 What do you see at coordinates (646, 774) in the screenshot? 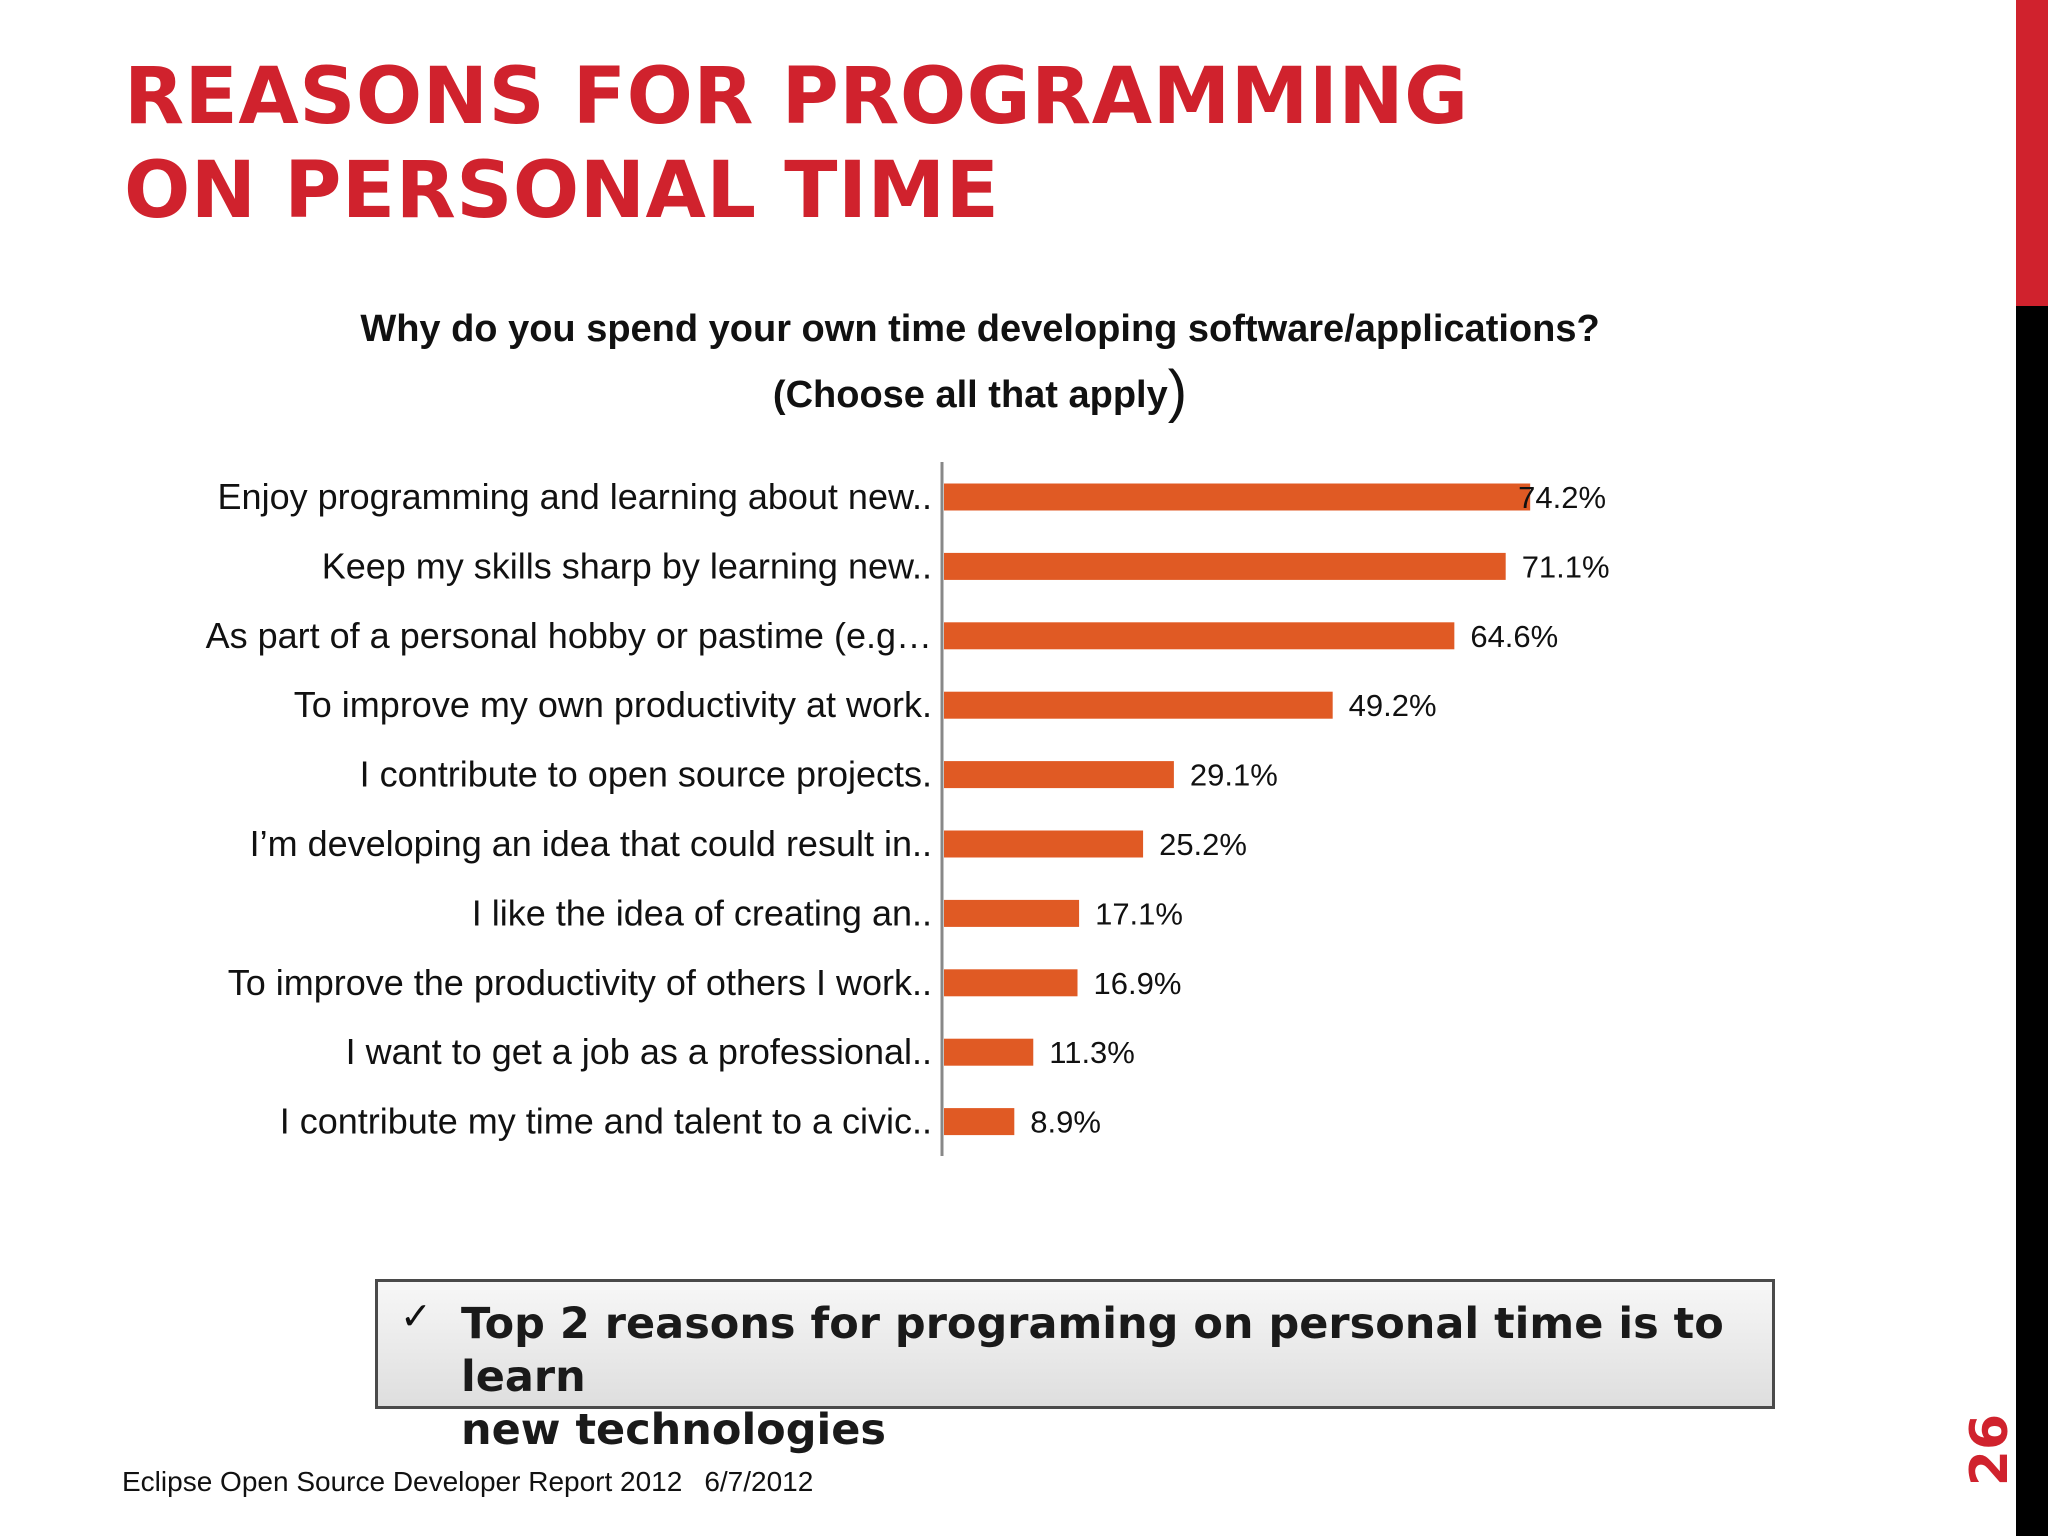
I see `category-label: I contribute to open source projects.` at bounding box center [646, 774].